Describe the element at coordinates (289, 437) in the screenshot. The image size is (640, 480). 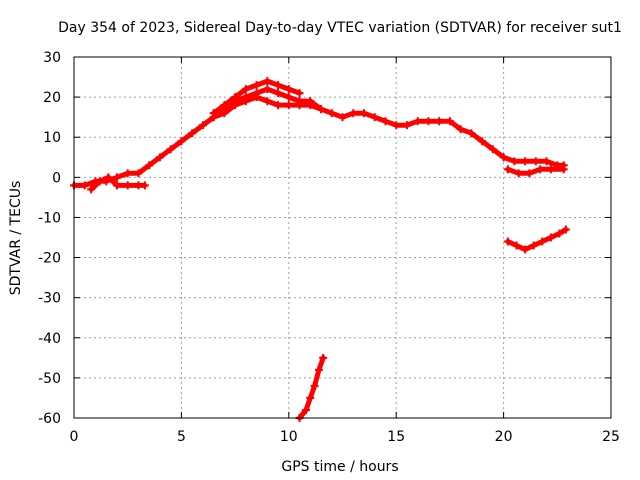
I see `x-tick-label: 10` at that location.